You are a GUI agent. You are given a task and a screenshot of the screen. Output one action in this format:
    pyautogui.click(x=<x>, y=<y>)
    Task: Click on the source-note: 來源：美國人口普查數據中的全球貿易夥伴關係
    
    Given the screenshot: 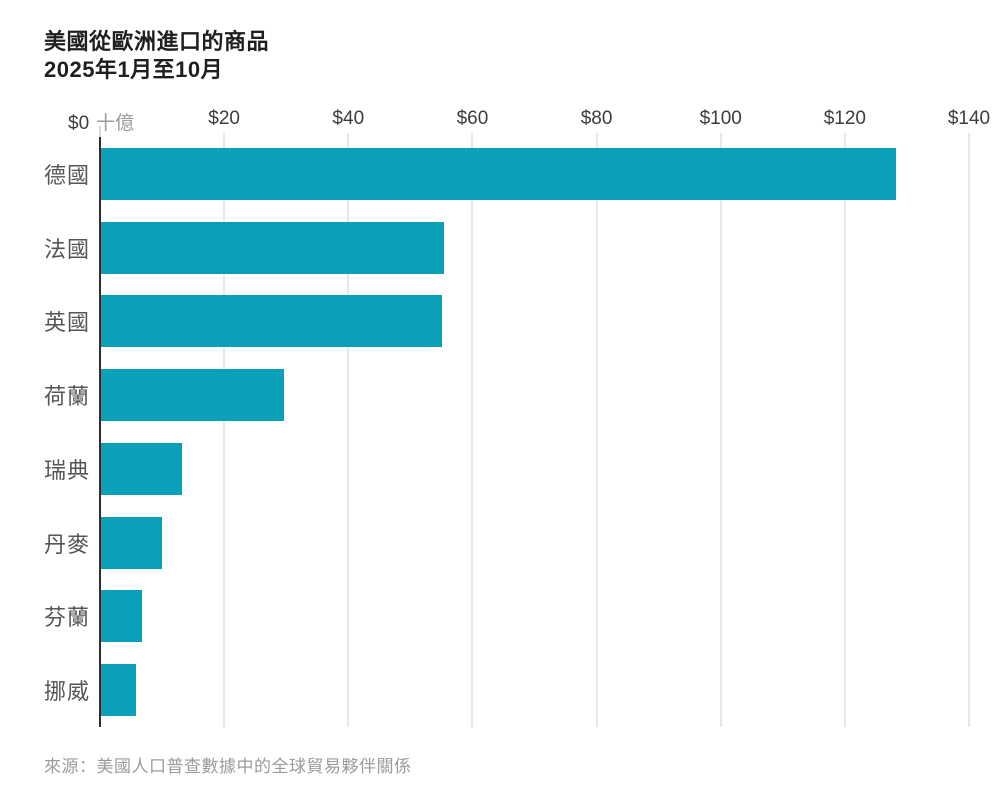 What is the action you would take?
    pyautogui.click(x=228, y=766)
    